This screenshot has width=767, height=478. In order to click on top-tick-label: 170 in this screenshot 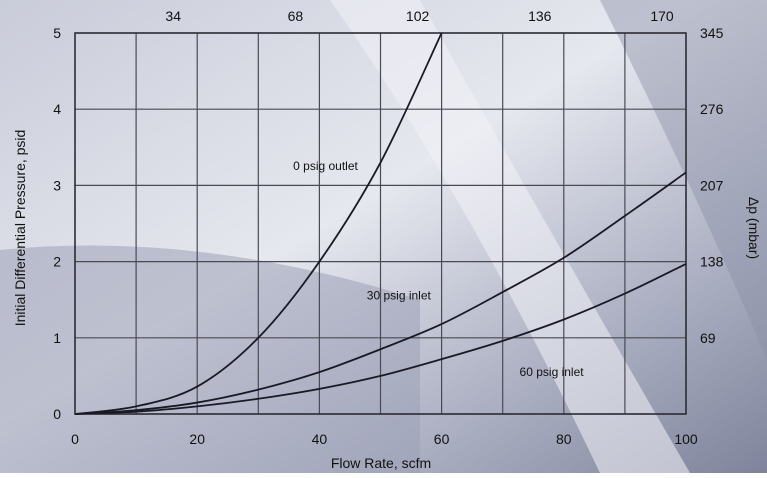, I will do `click(662, 16)`.